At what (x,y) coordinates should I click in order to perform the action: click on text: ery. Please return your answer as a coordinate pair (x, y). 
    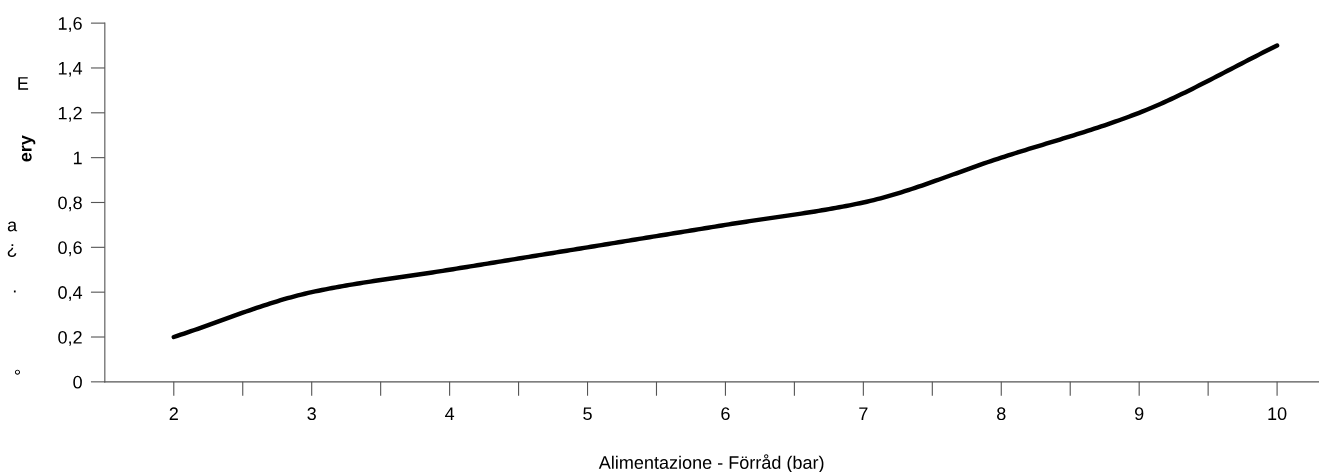
    Looking at the image, I should click on (28, 148).